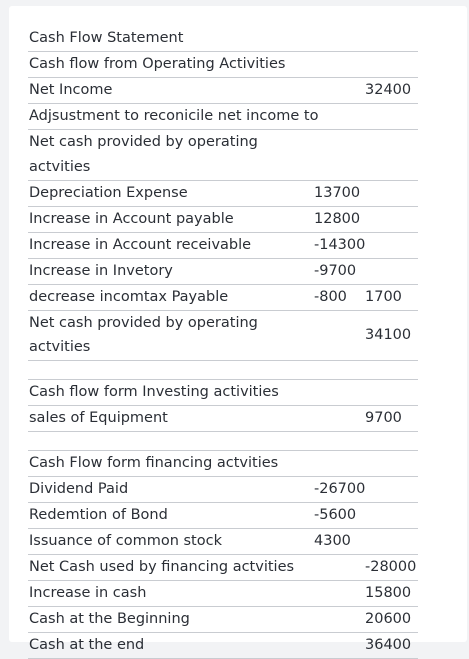 This screenshot has width=469, height=659. I want to click on table-row: Increase in Account payable 12800, so click(223, 220).